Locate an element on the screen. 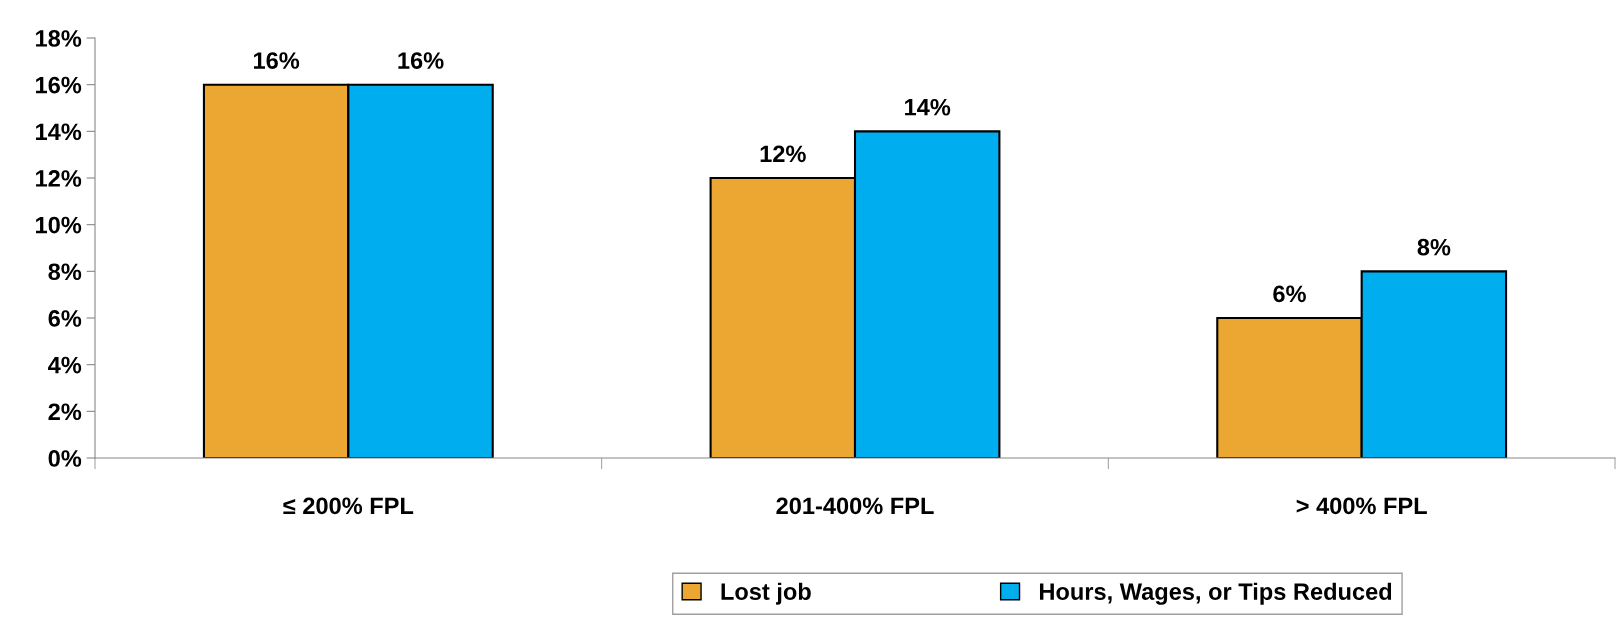 The image size is (1622, 619). data-label: 8% is located at coordinates (1434, 247).